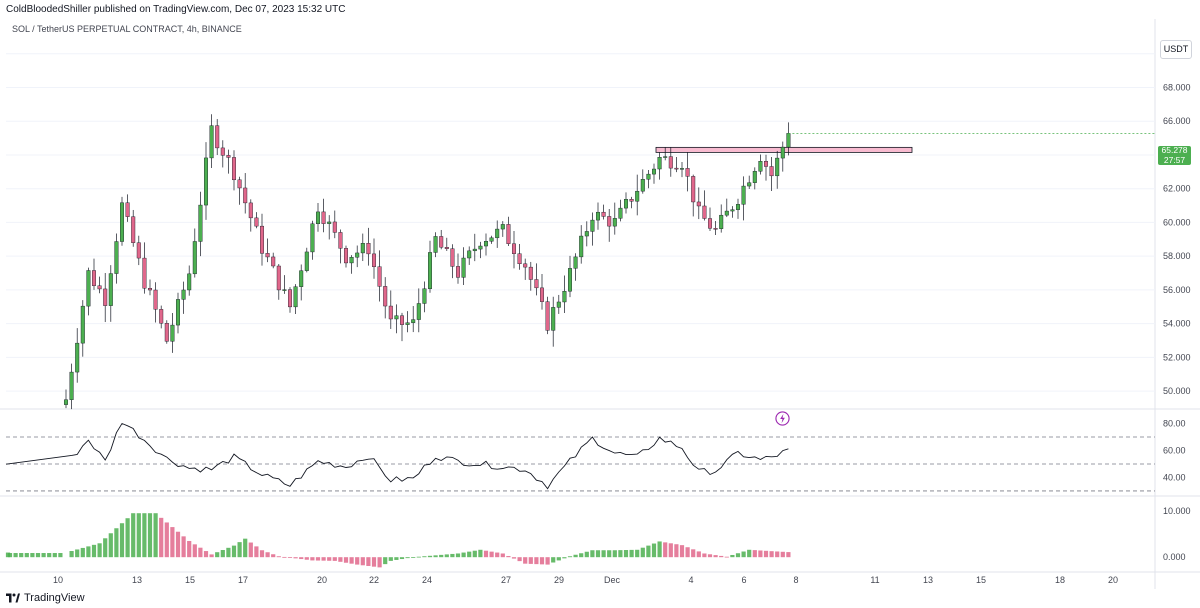 The width and height of the screenshot is (1200, 608). What do you see at coordinates (506, 580) in the screenshot?
I see `x-tick-label: 27` at bounding box center [506, 580].